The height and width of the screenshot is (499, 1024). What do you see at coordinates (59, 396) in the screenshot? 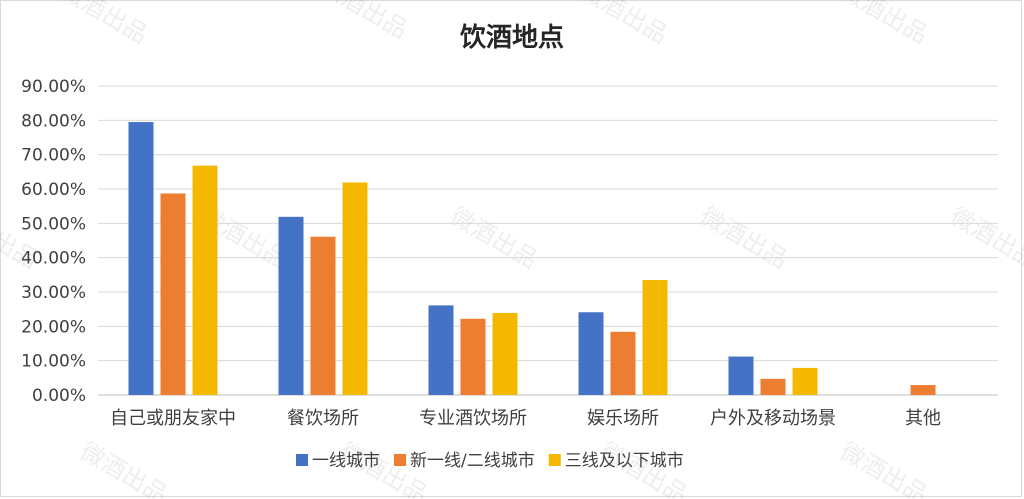
I see `y-tick-label: 0.00%` at bounding box center [59, 396].